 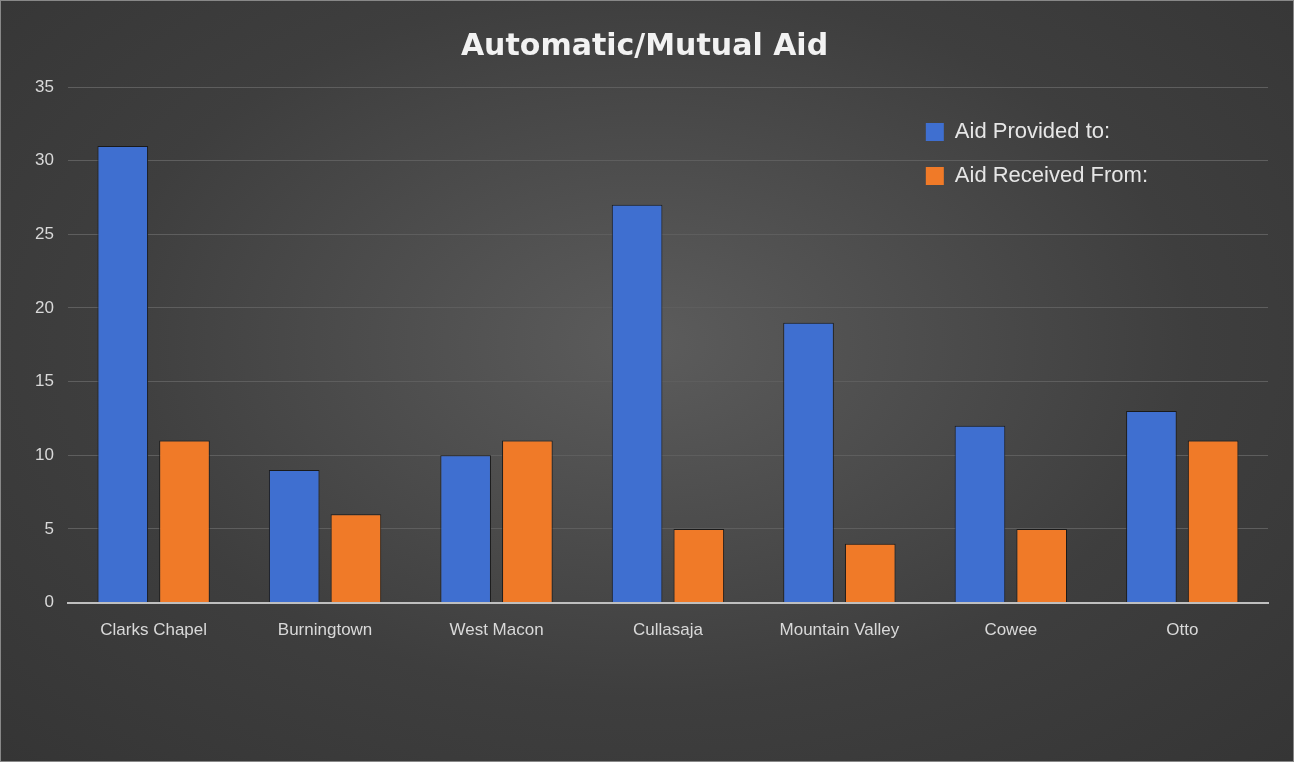 I want to click on x-tick-label: Cullasaja, so click(x=668, y=630).